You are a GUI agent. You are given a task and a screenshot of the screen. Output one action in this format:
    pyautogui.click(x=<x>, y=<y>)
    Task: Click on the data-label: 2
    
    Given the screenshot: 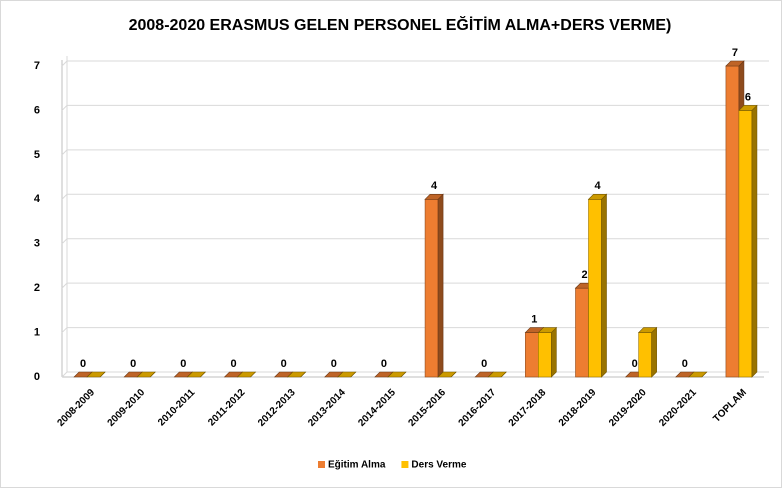 What is the action you would take?
    pyautogui.click(x=584, y=275)
    